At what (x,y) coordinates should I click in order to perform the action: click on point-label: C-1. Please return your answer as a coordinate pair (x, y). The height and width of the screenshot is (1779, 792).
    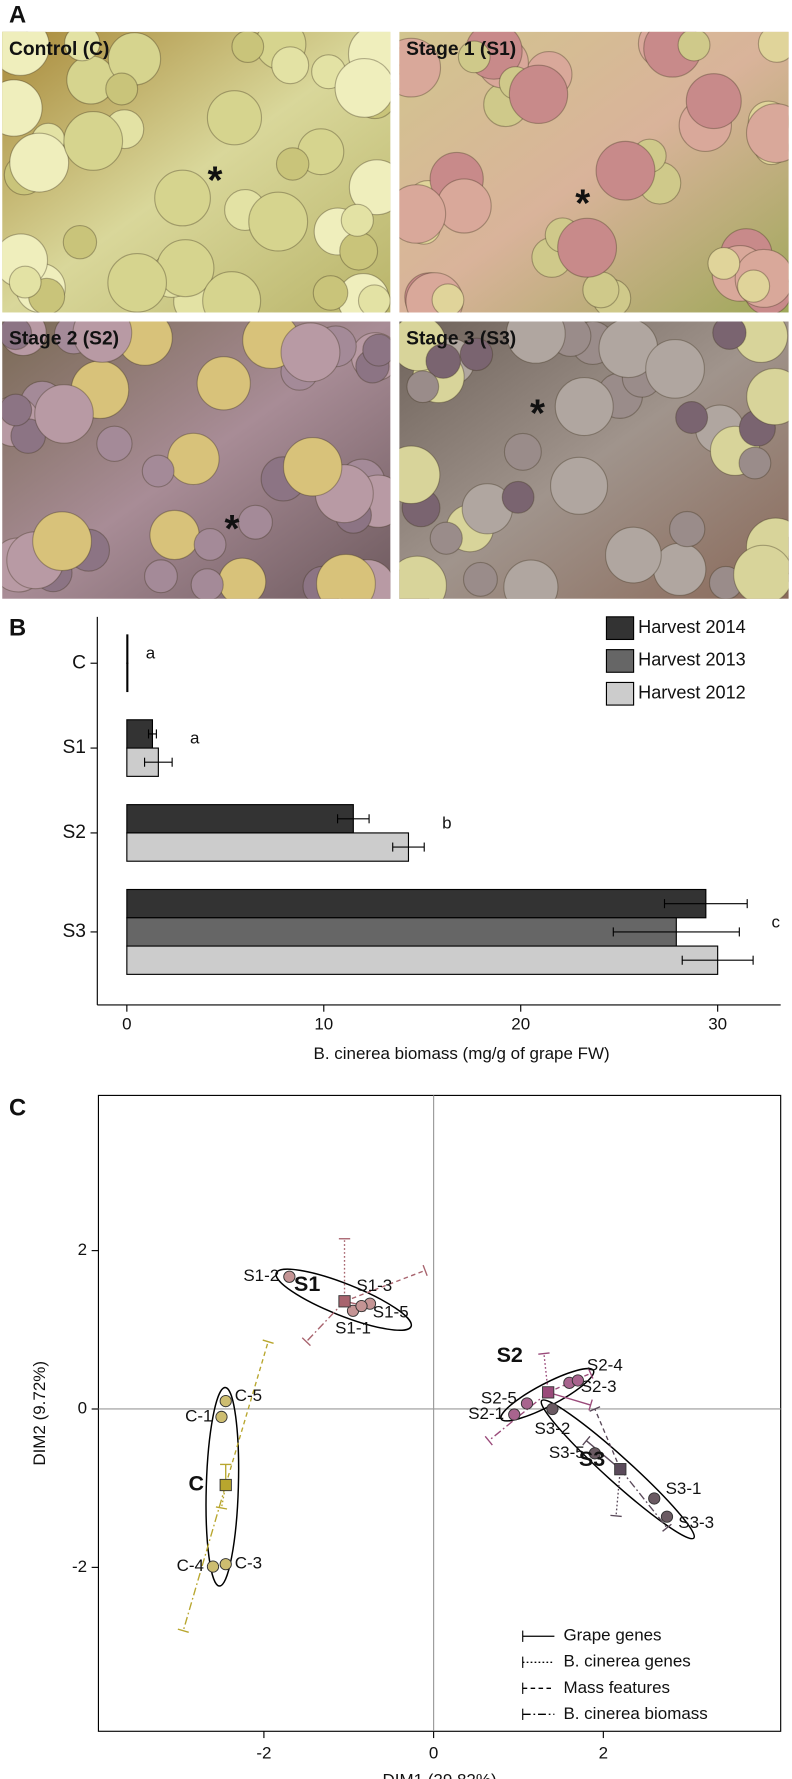
    Looking at the image, I should click on (198, 1415).